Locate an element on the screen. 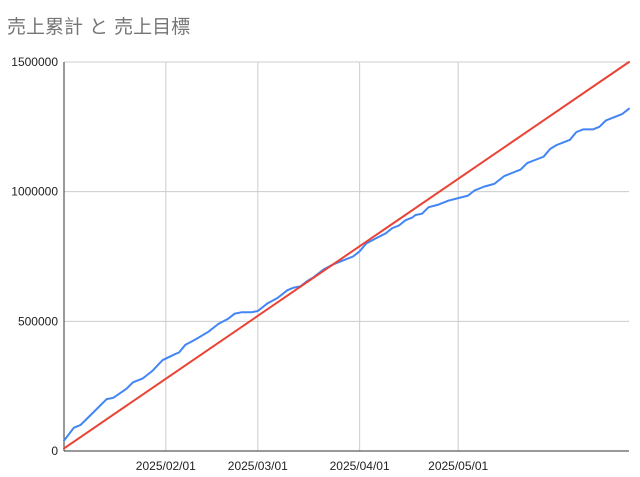  y-tick-label: 1000000 is located at coordinates (34, 192).